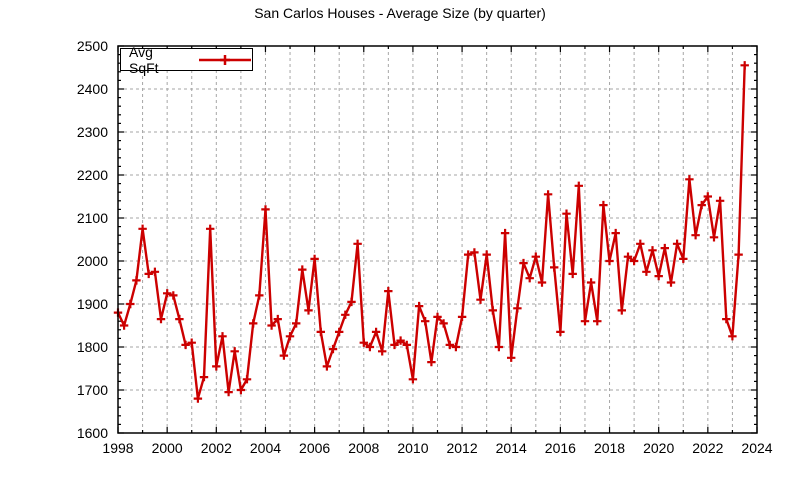  What do you see at coordinates (609, 448) in the screenshot?
I see `x-tick-label: 2018` at bounding box center [609, 448].